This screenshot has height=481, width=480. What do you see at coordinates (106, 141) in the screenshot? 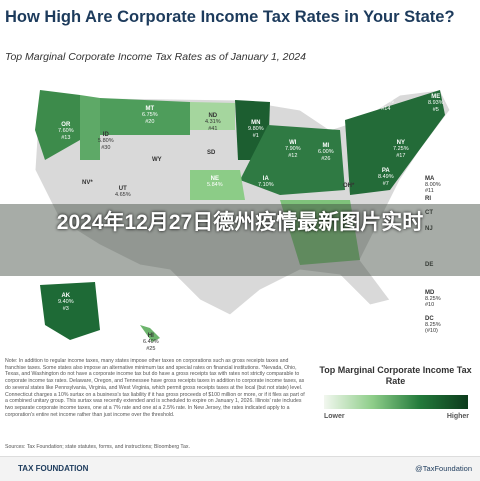
I see `state-rate: 5.80%` at bounding box center [106, 141].